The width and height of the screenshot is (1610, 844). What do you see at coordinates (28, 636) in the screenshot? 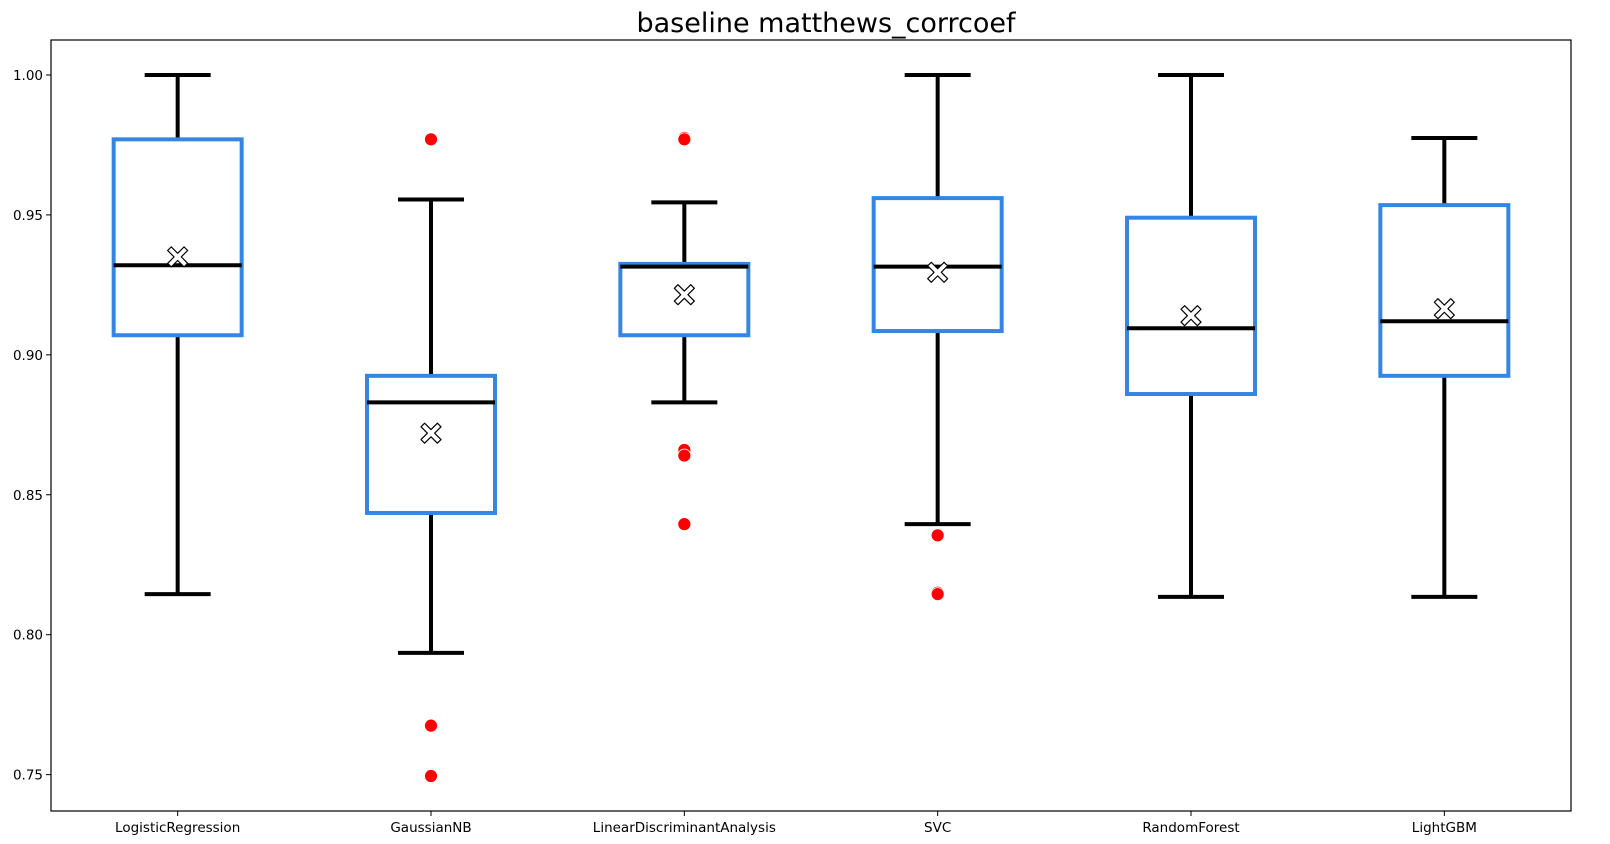
I see `y-tick-label: 0.80` at bounding box center [28, 636].